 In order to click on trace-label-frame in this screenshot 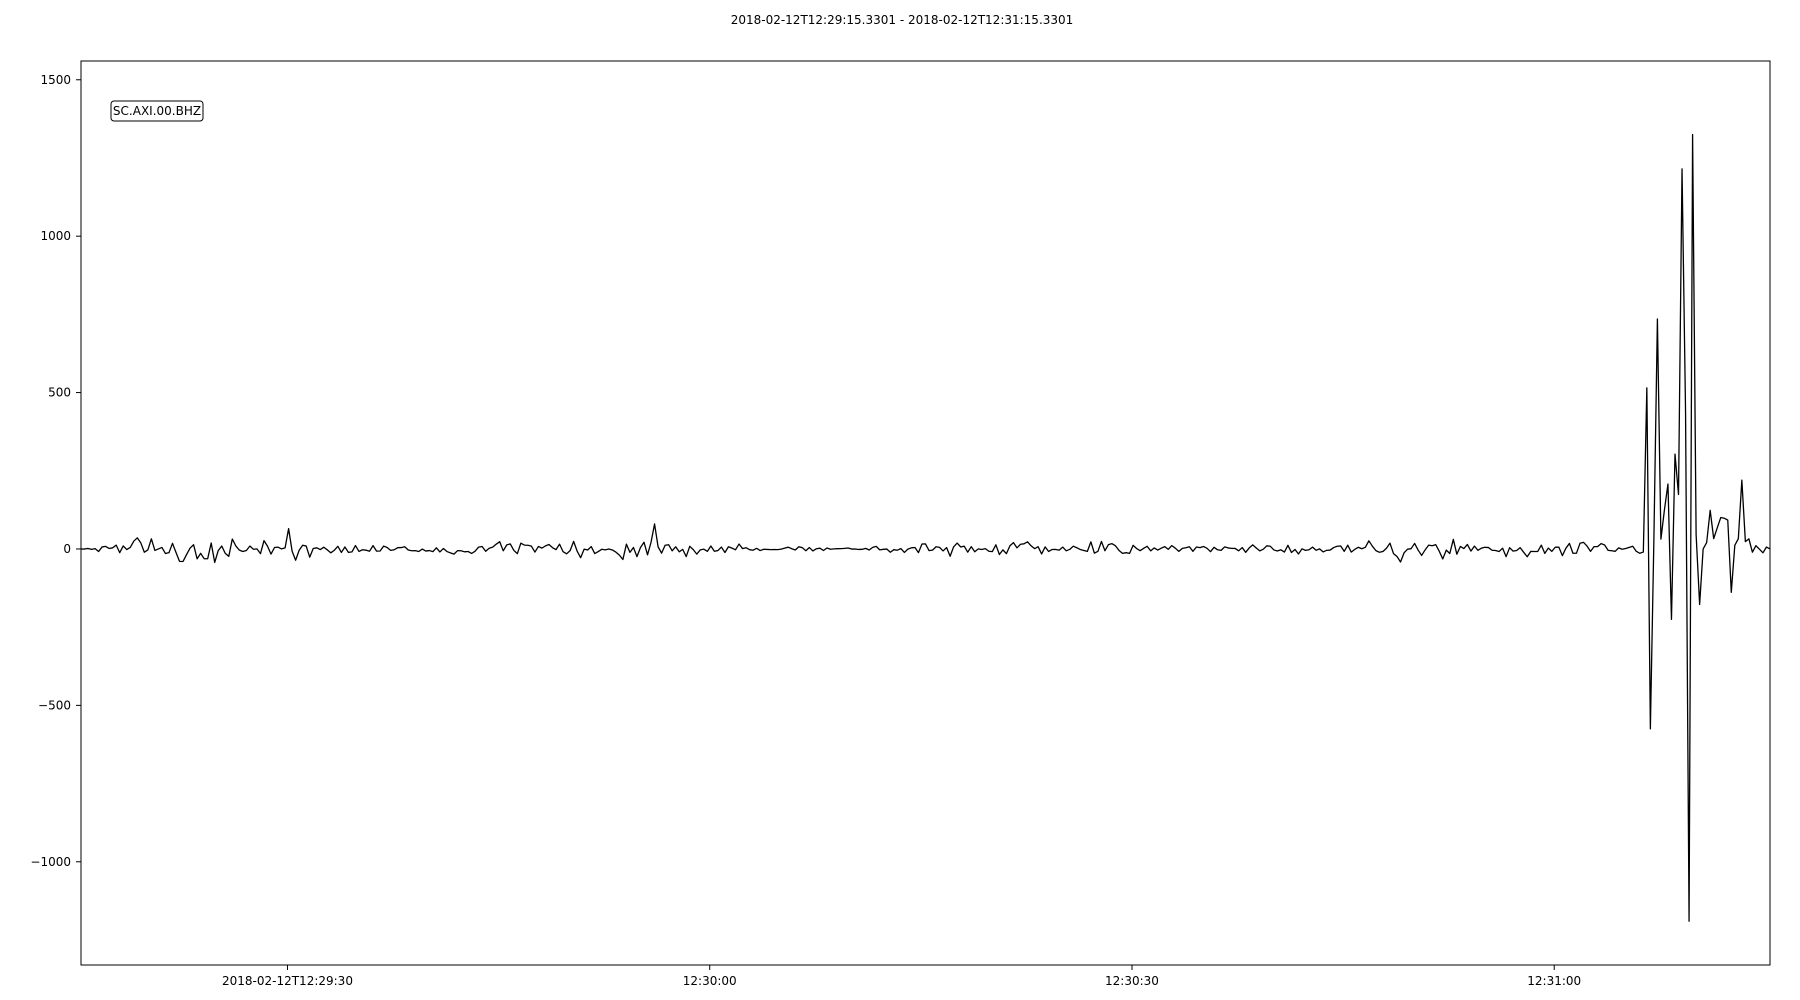, I will do `click(157, 111)`.